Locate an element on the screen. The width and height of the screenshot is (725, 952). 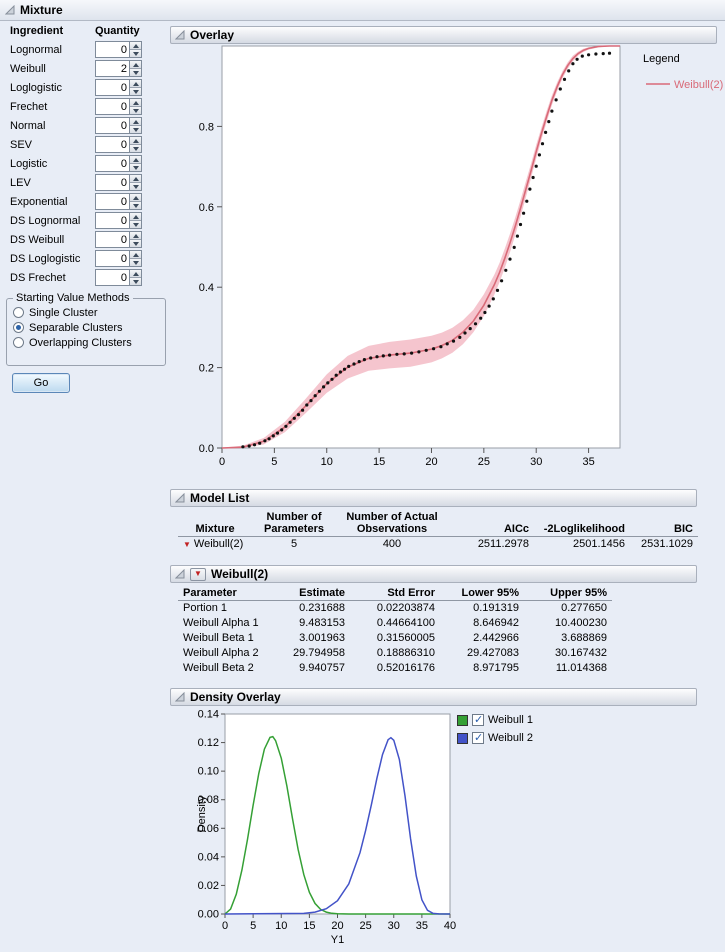
radio-option-separable-clusters: Separable Clusters is located at coordinates (86, 327).